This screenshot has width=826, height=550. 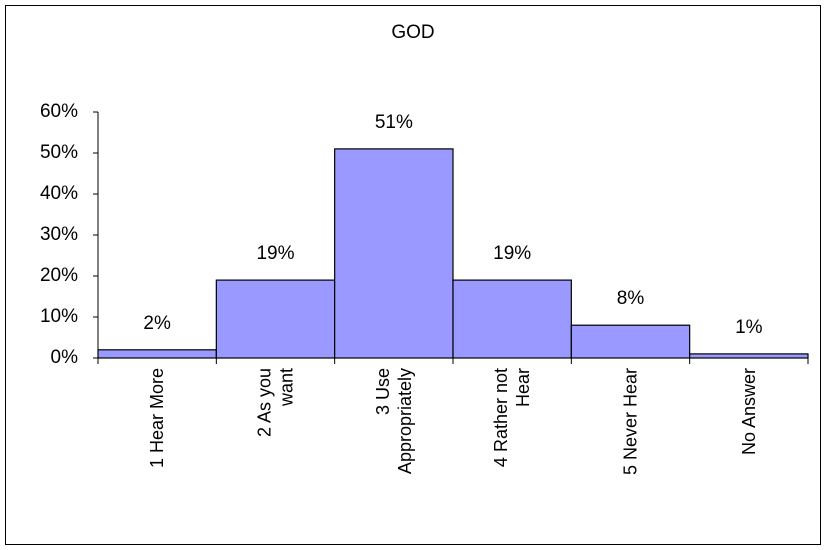 What do you see at coordinates (631, 298) in the screenshot?
I see `value-label: 8%` at bounding box center [631, 298].